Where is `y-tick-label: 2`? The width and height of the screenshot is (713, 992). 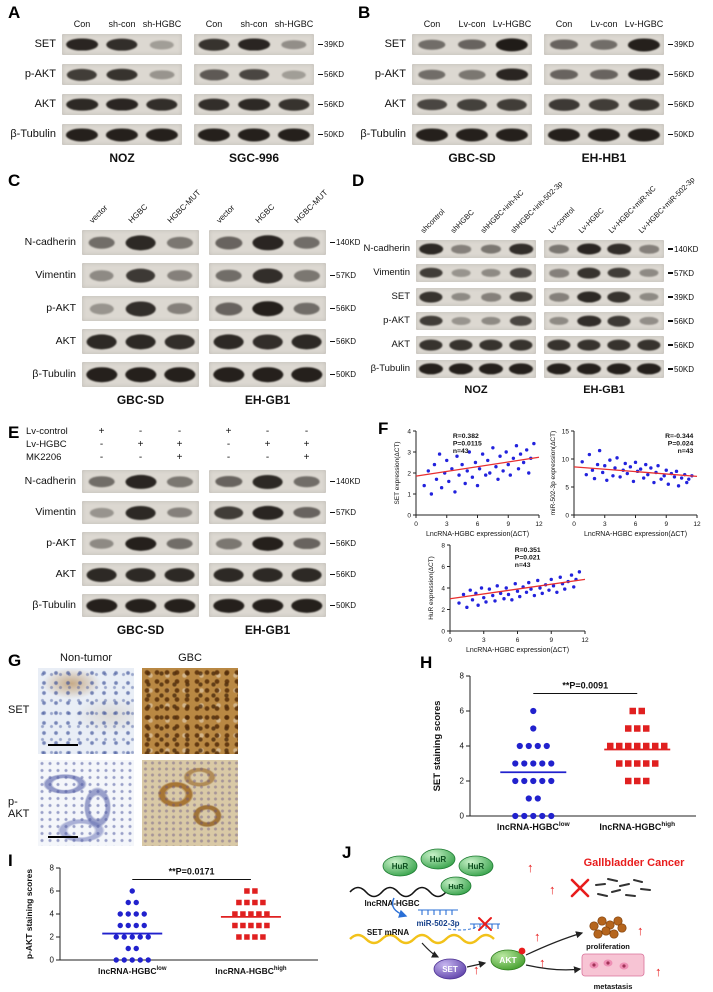 y-tick-label: 2 is located at coordinates (443, 610).